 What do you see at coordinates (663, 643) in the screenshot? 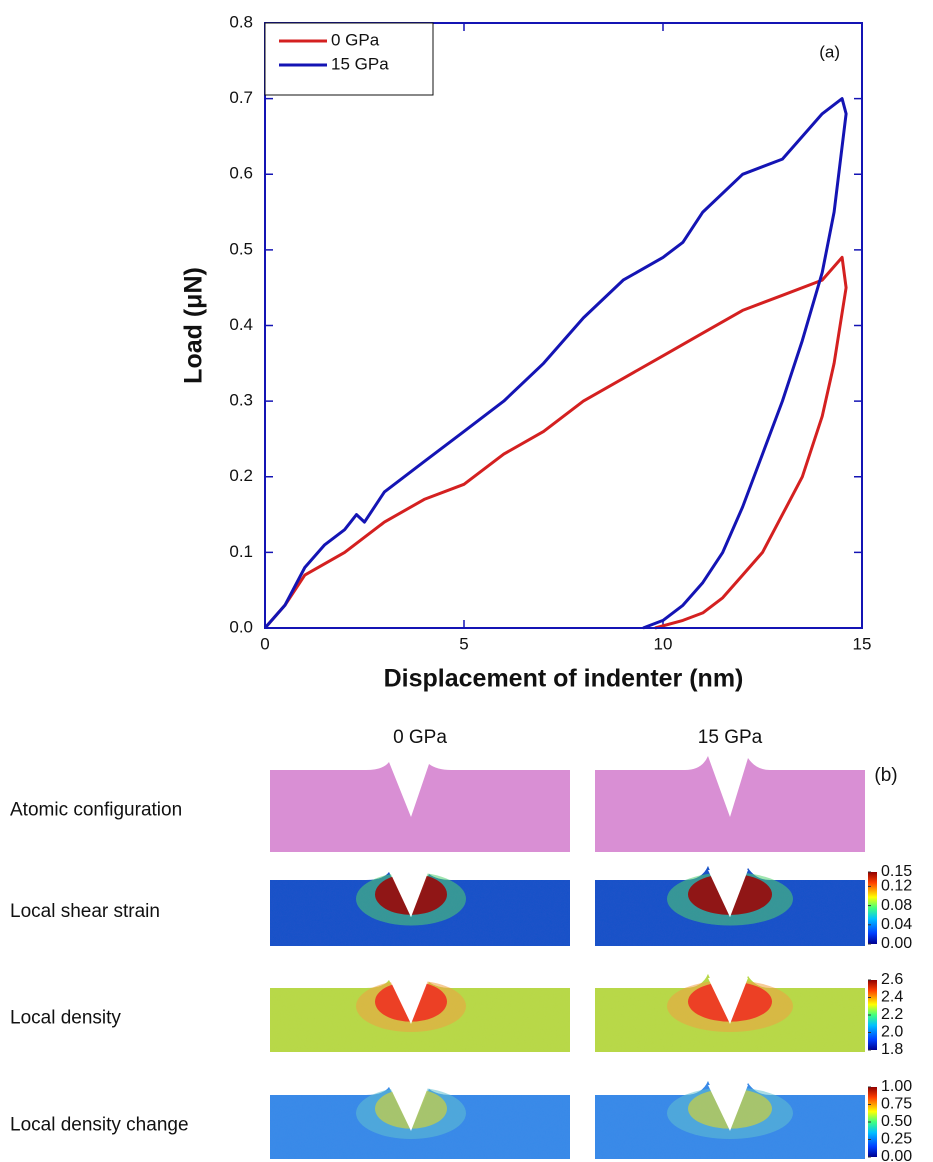
I see `x-tick-label: 10` at bounding box center [663, 643].